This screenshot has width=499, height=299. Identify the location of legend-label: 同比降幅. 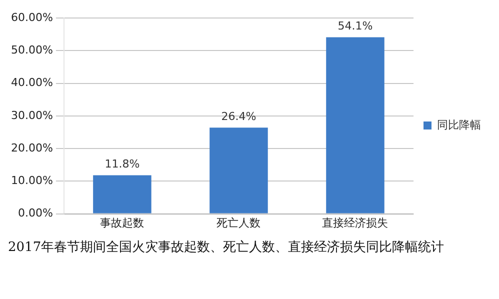
(459, 125).